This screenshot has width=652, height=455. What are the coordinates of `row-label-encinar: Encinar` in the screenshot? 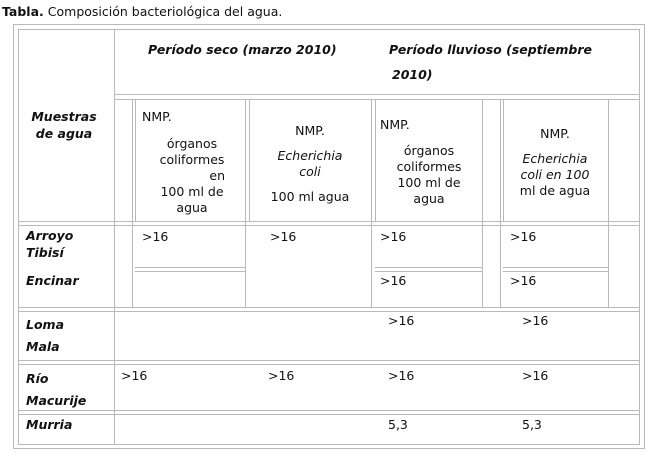 It's located at (52, 280).